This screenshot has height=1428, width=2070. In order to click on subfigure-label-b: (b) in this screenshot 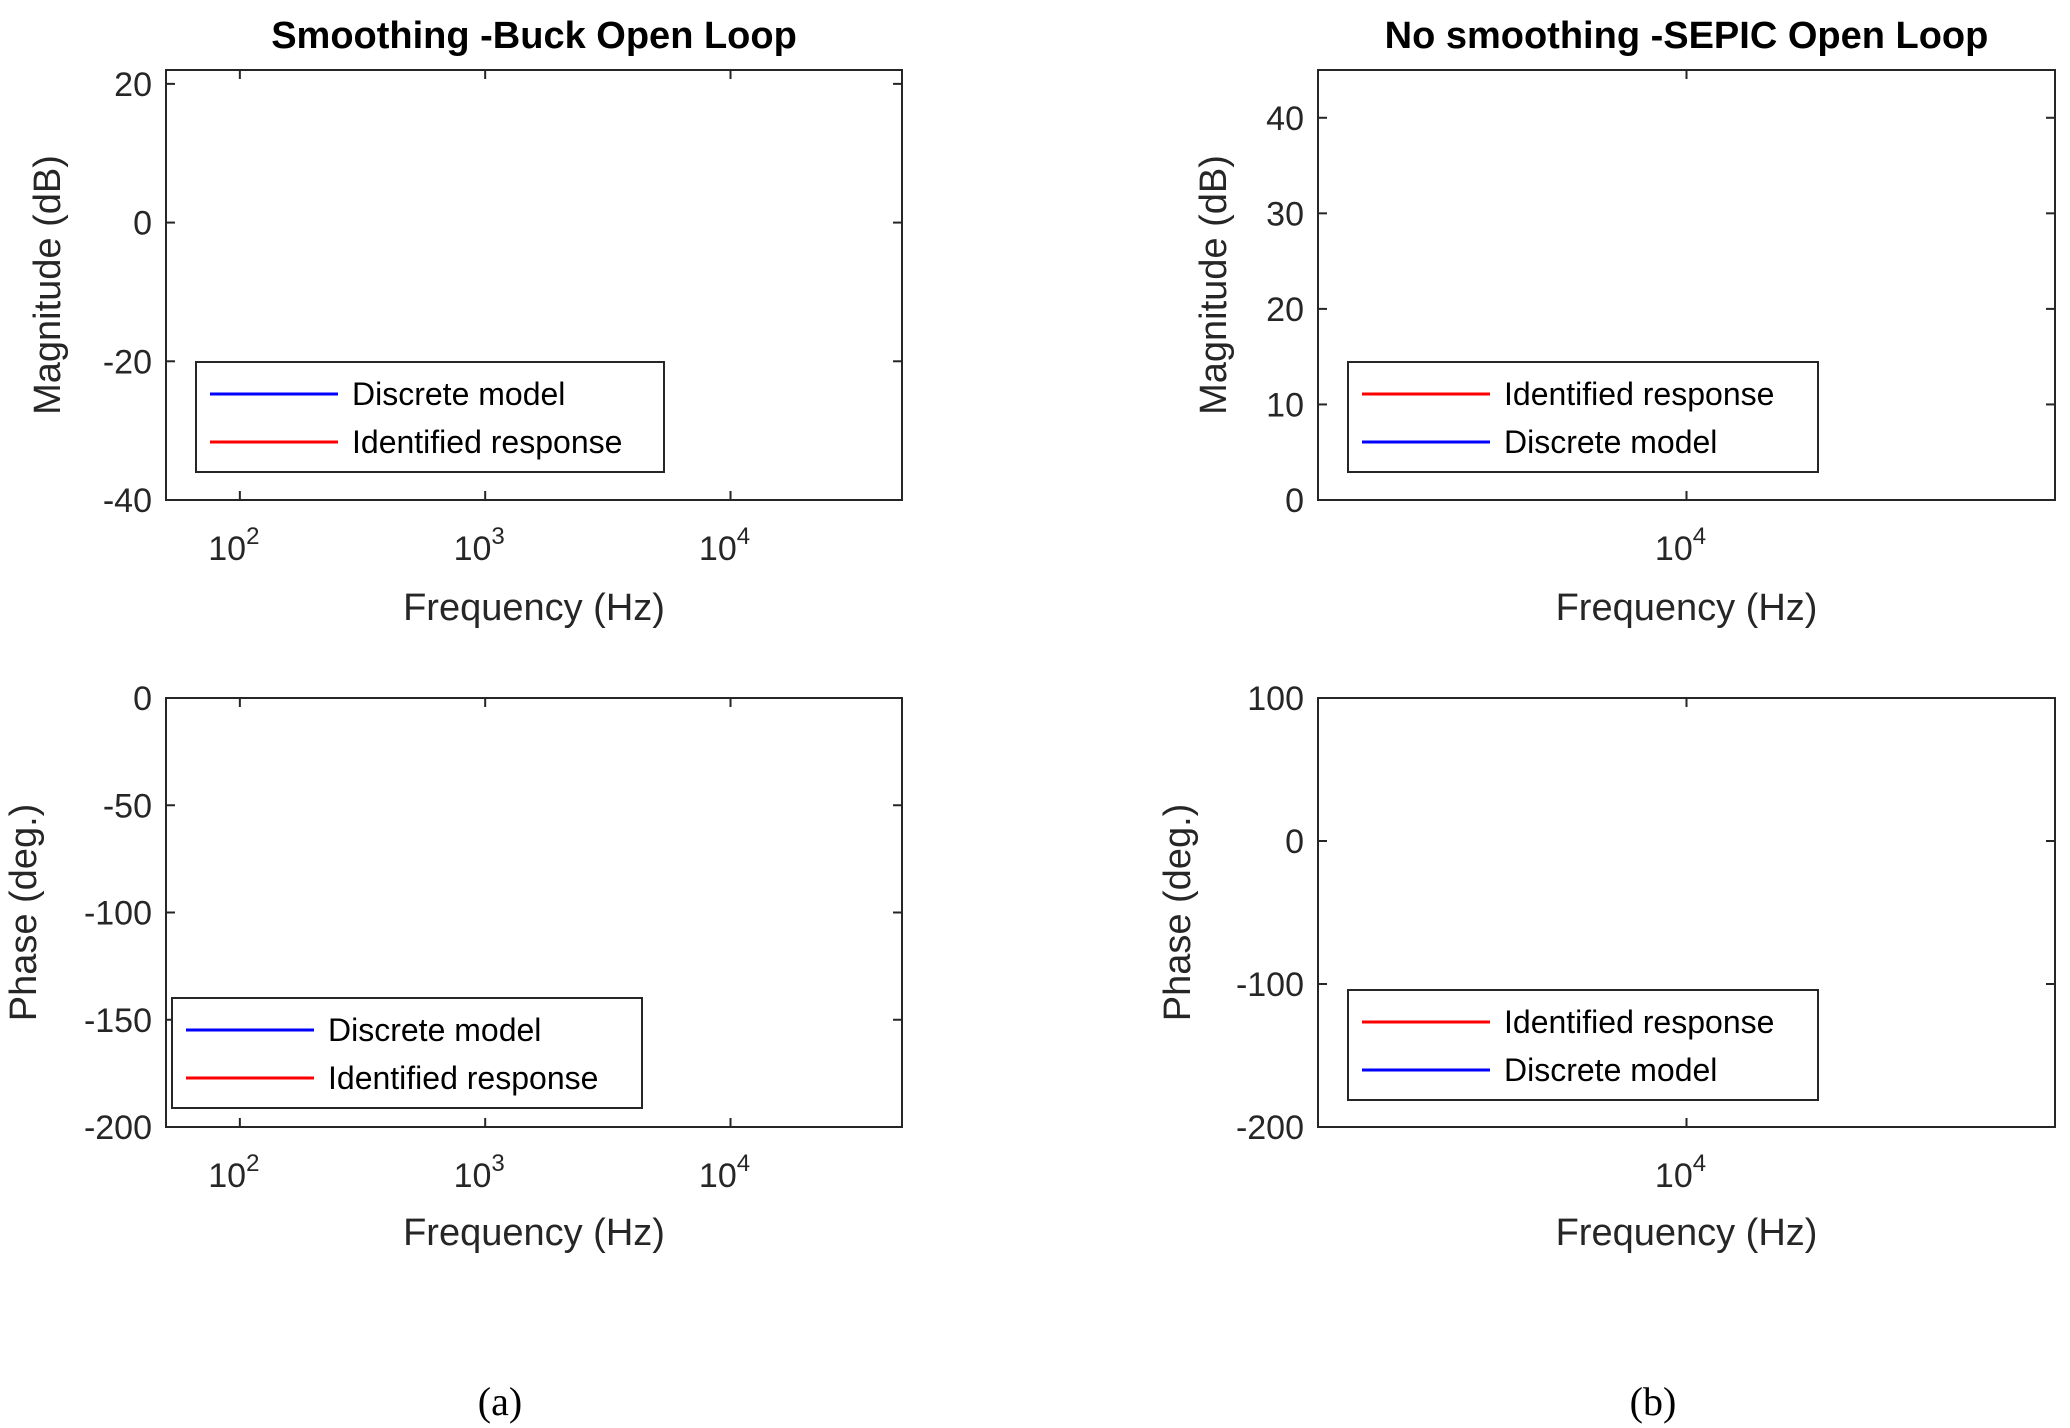, I will do `click(1653, 1401)`.